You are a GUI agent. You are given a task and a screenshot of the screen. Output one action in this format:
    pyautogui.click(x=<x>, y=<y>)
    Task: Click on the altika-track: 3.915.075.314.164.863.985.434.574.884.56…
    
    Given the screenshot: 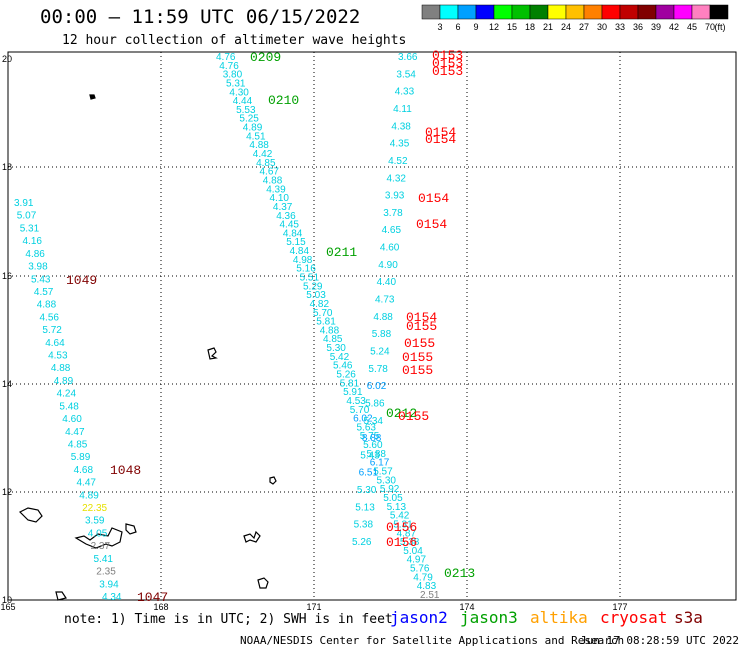 What is the action you would take?
    pyautogui.click(x=68, y=400)
    